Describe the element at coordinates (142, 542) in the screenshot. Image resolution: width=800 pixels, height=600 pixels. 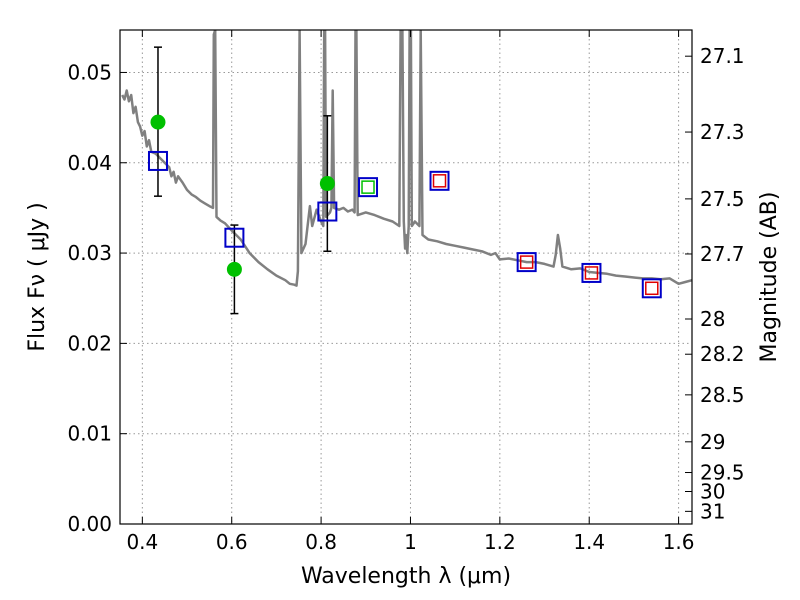
I see `x-tick-label: 0.4` at that location.